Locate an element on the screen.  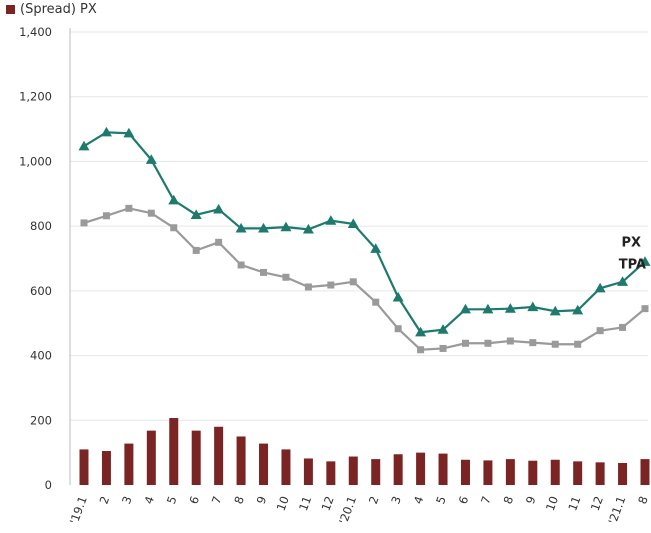
annotation-px: PX is located at coordinates (631, 243).